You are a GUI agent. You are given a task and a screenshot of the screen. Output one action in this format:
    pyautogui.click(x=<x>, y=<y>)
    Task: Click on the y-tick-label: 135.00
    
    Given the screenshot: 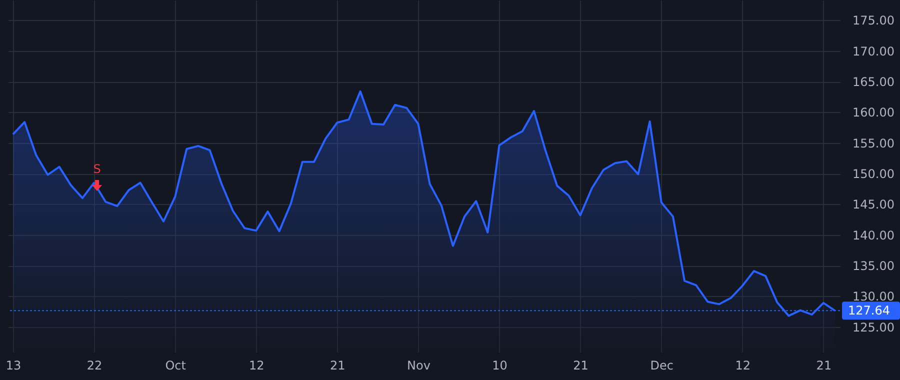 What is the action you would take?
    pyautogui.click(x=873, y=266)
    